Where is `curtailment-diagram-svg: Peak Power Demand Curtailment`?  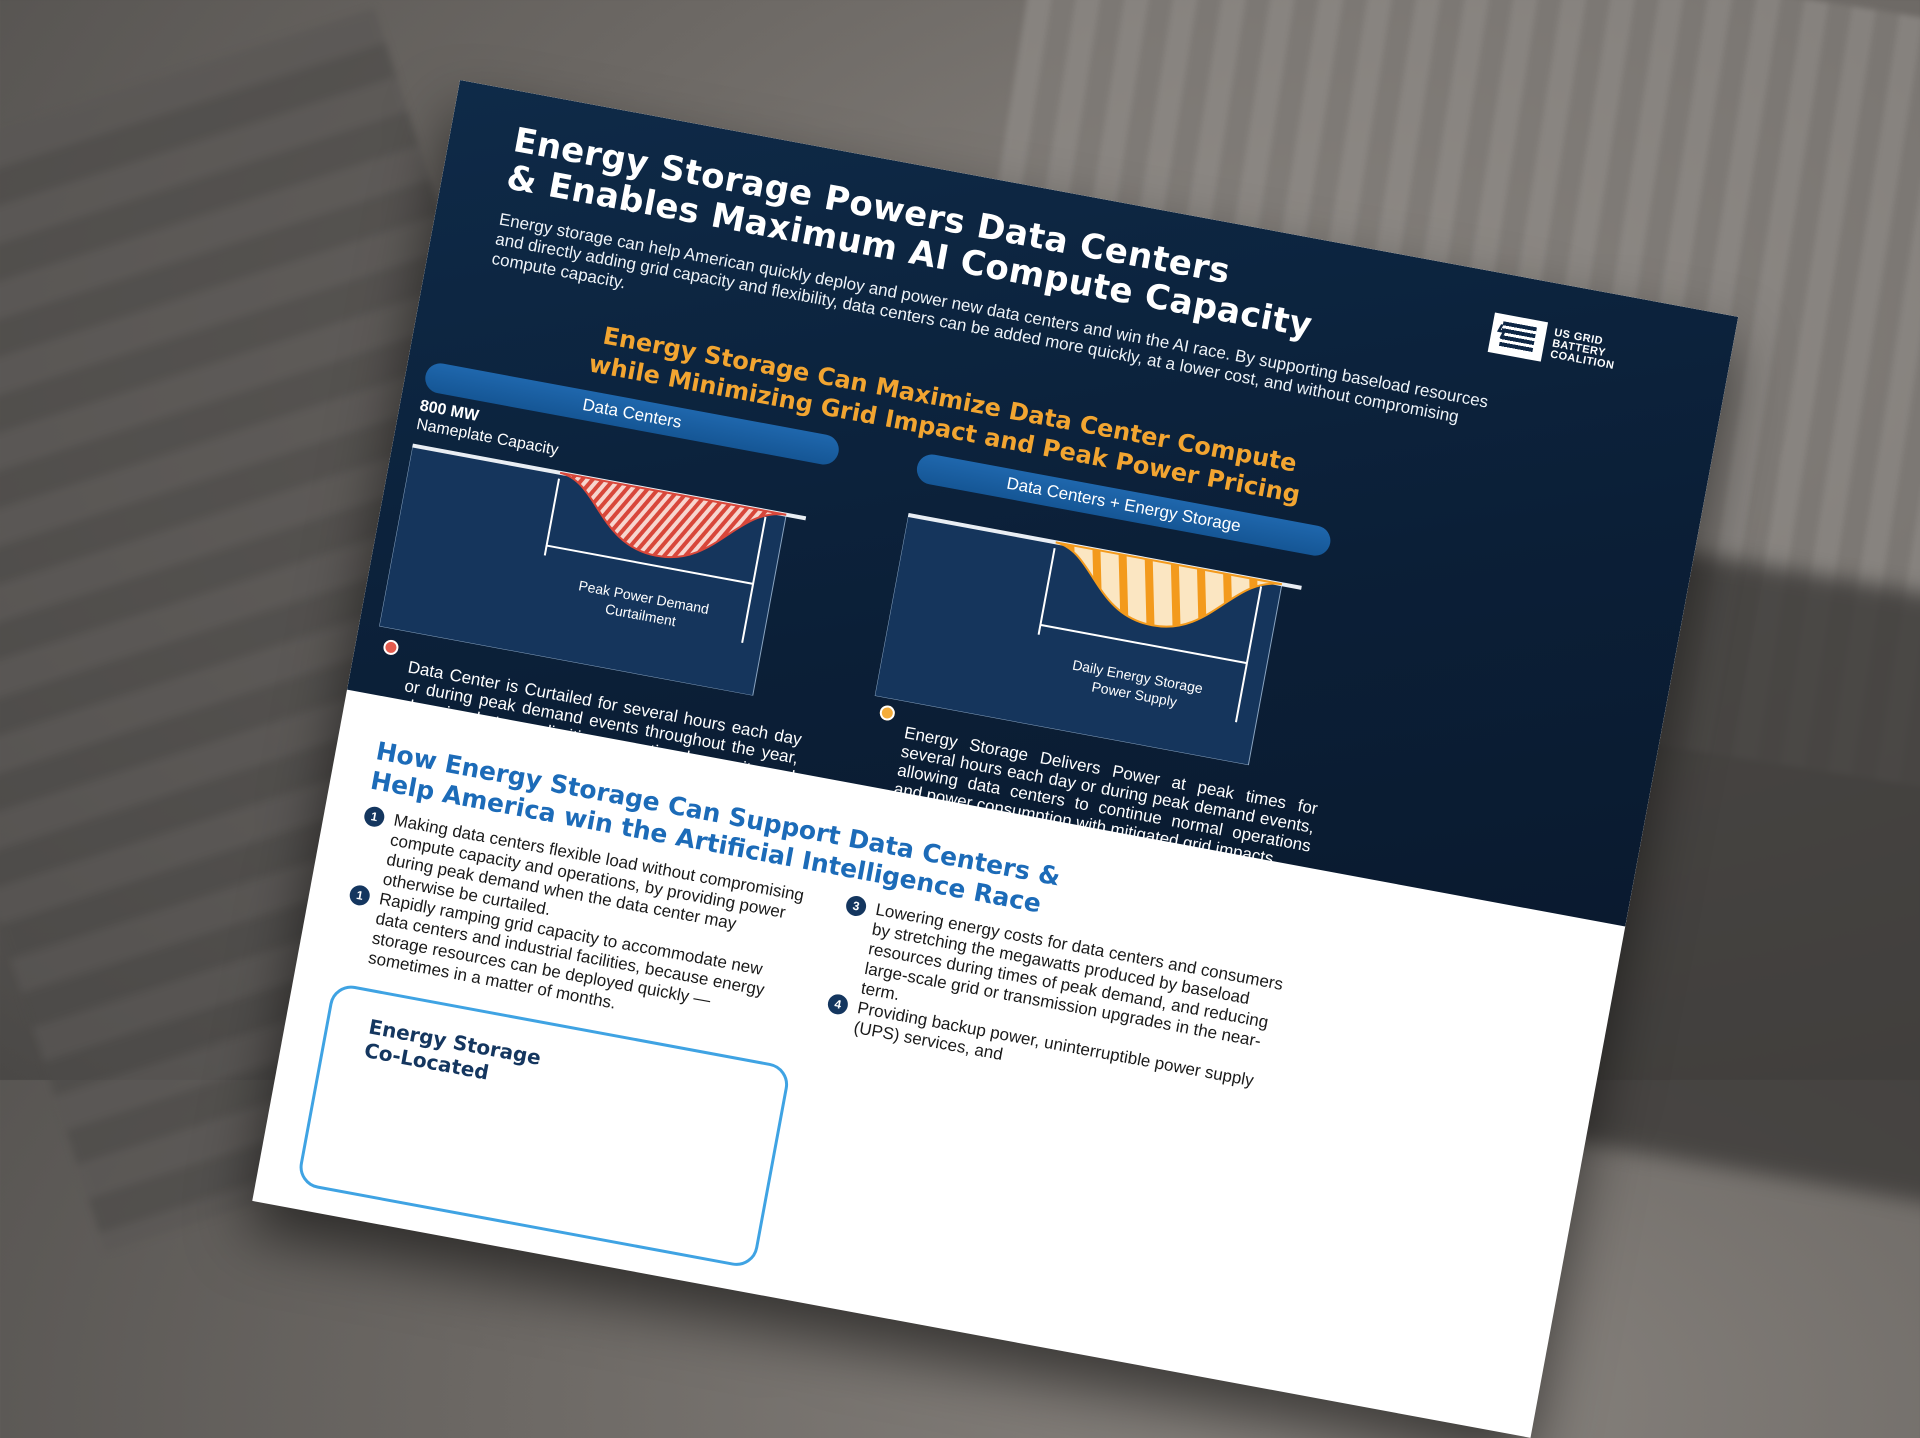
curtailment-diagram-svg: Peak Power Demand Curtailment is located at coordinates (593, 569).